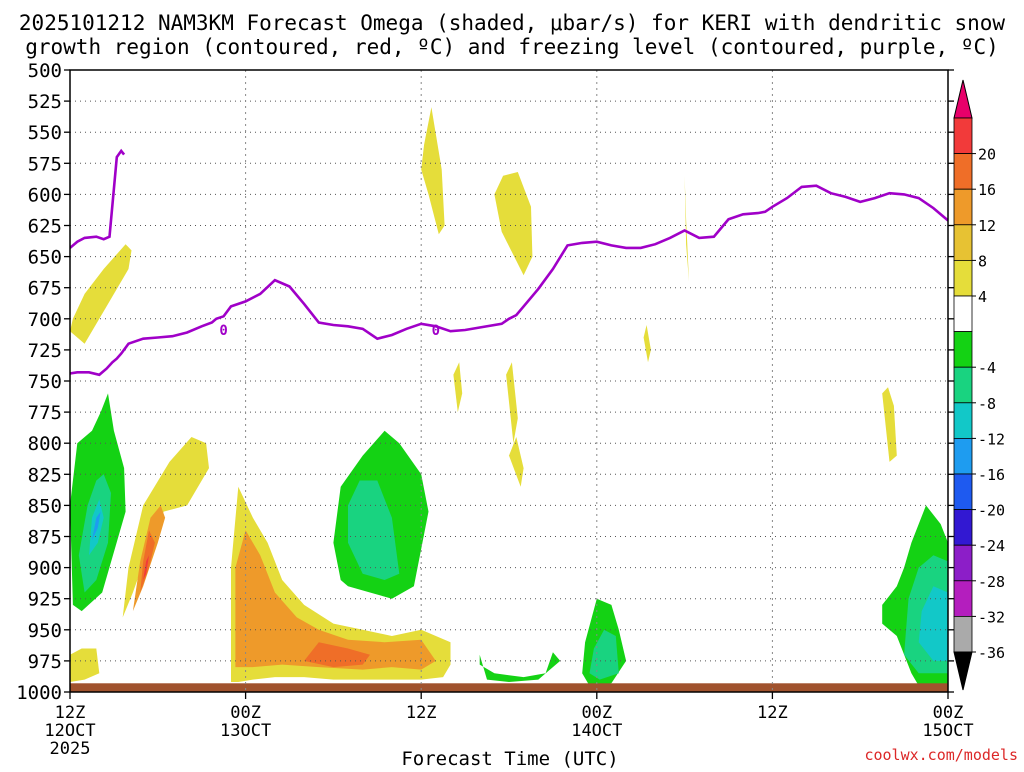  What do you see at coordinates (991, 653) in the screenshot?
I see `colorbar-label-13: -36` at bounding box center [991, 653].